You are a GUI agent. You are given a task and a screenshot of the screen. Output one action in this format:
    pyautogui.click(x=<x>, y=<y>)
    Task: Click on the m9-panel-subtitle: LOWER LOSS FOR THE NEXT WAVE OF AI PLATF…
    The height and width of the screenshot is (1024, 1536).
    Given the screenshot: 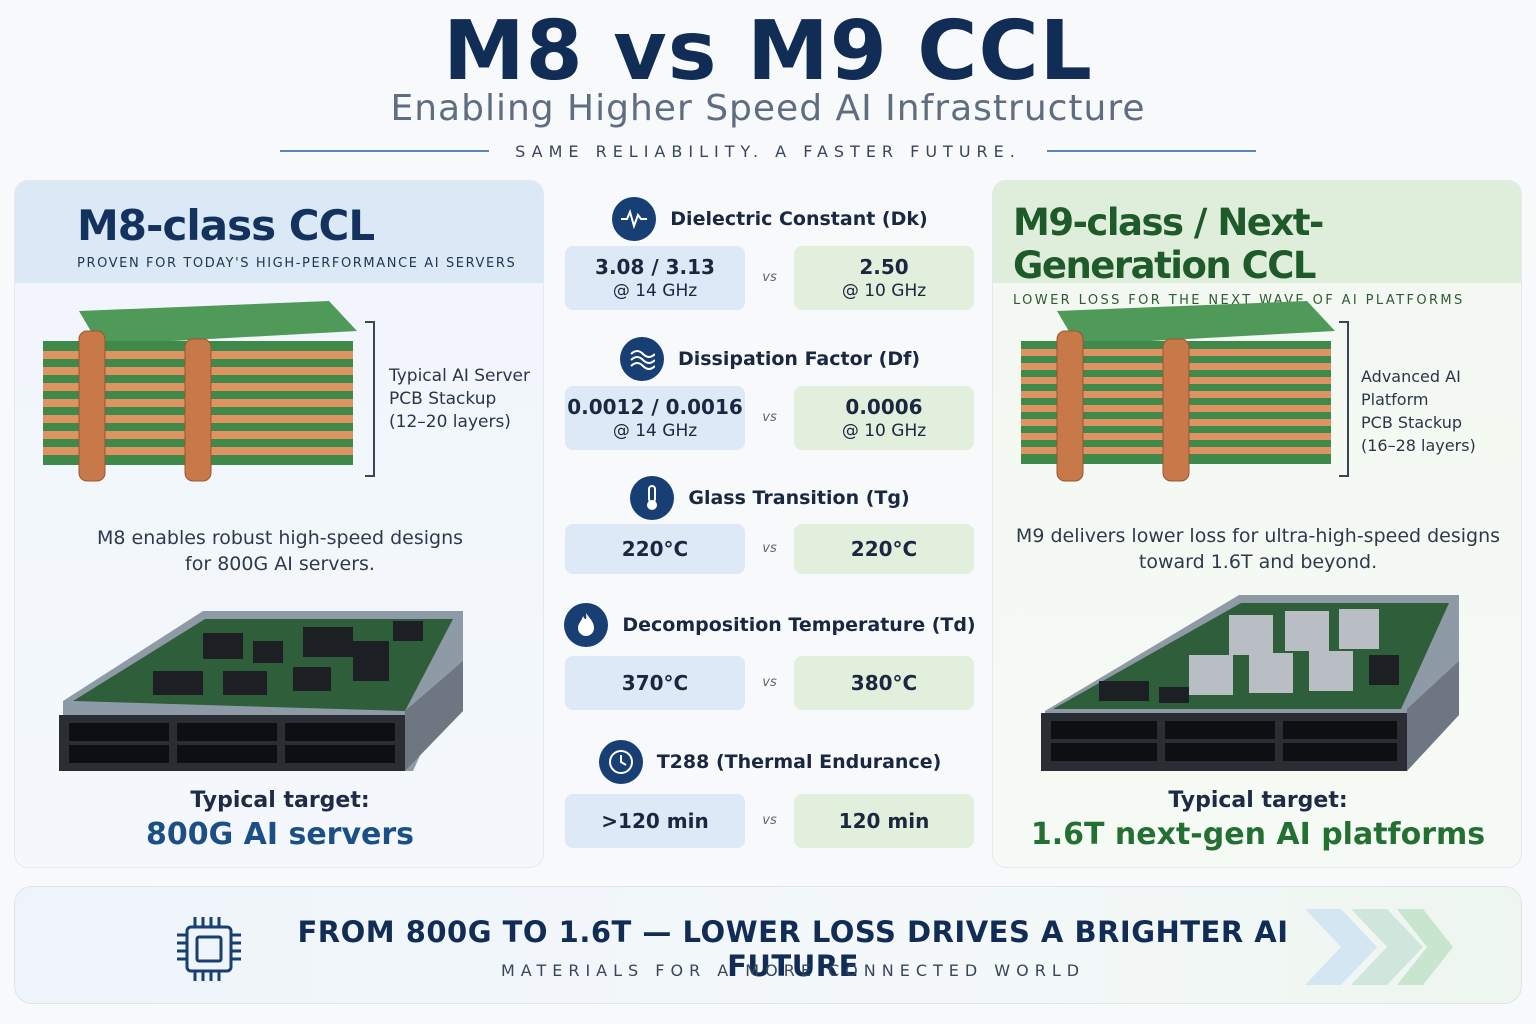 What is the action you would take?
    pyautogui.click(x=1239, y=300)
    